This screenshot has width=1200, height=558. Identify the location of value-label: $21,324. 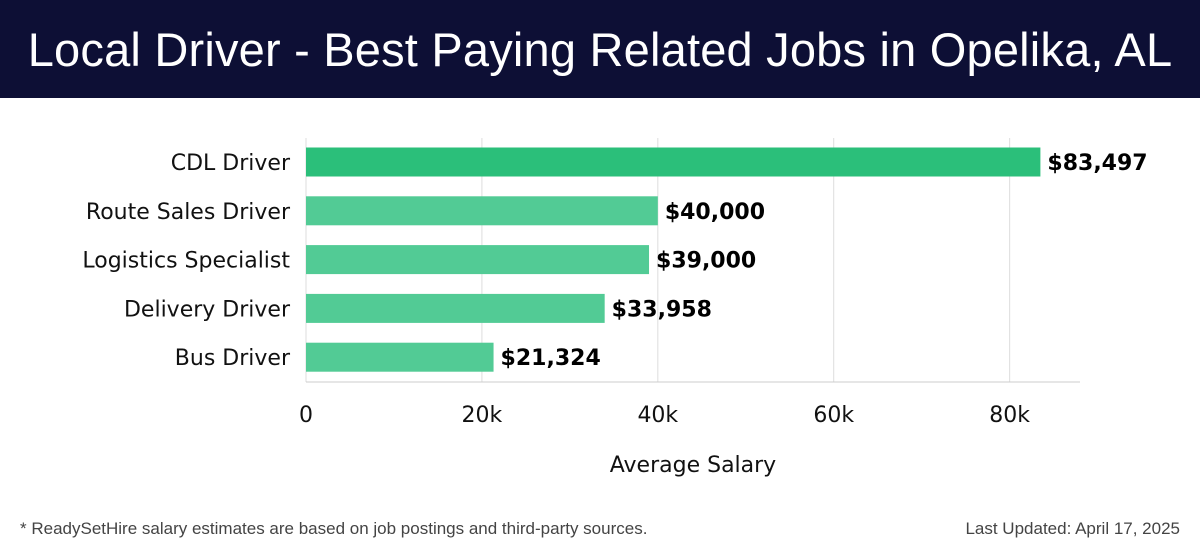
(551, 358).